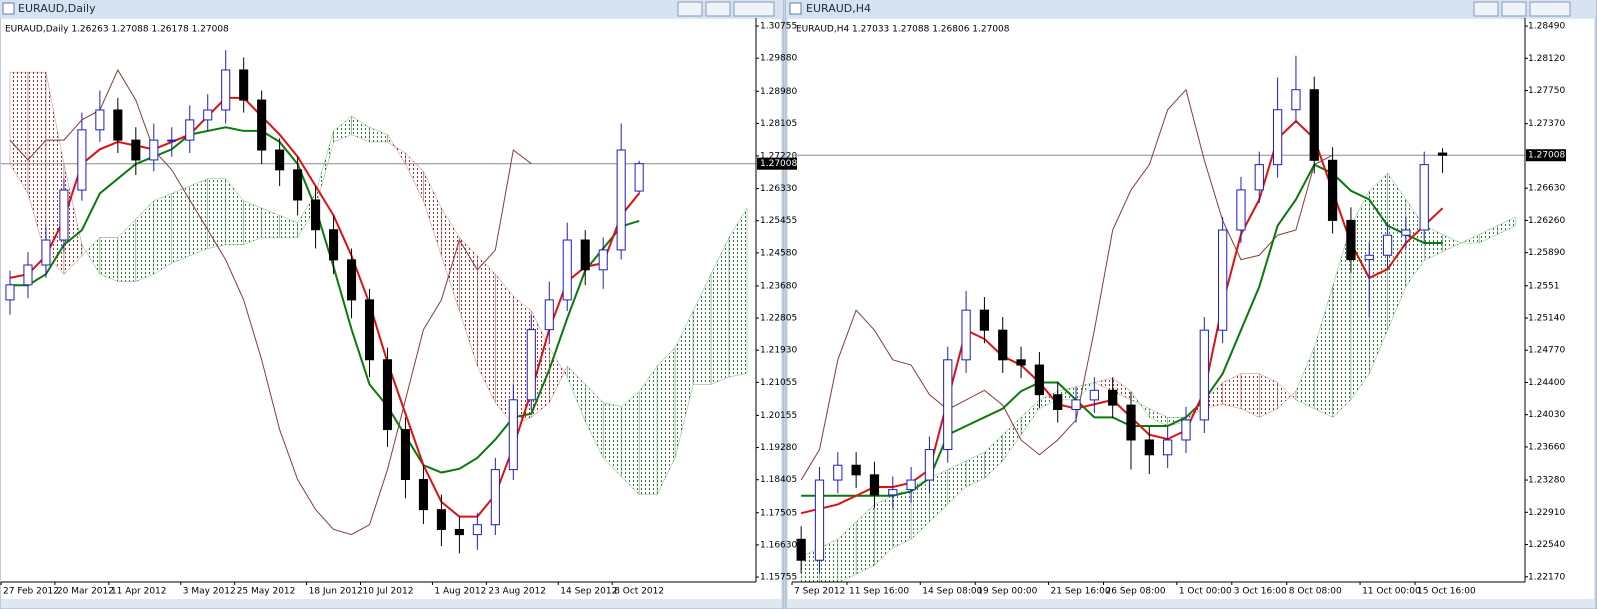  What do you see at coordinates (1136, 592) in the screenshot?
I see `x-tick-label: 26 Sep 08:00` at bounding box center [1136, 592].